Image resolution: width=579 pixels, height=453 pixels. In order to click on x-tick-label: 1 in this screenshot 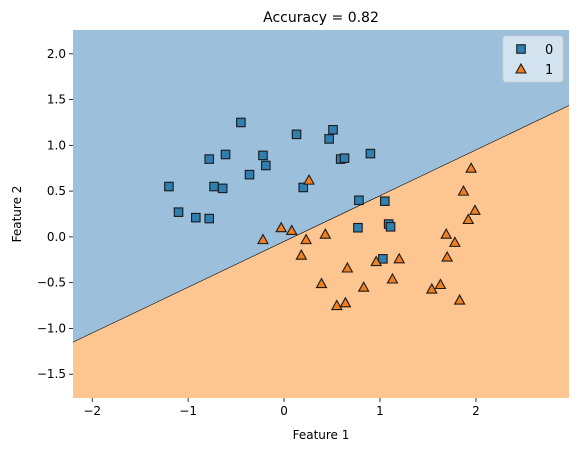, I will do `click(380, 411)`.